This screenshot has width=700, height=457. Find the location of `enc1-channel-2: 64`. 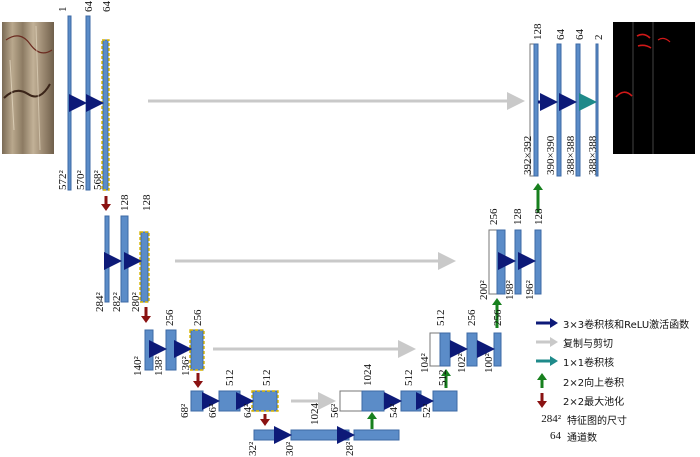

enc1-channel-2: 64 is located at coordinates (89, 7).